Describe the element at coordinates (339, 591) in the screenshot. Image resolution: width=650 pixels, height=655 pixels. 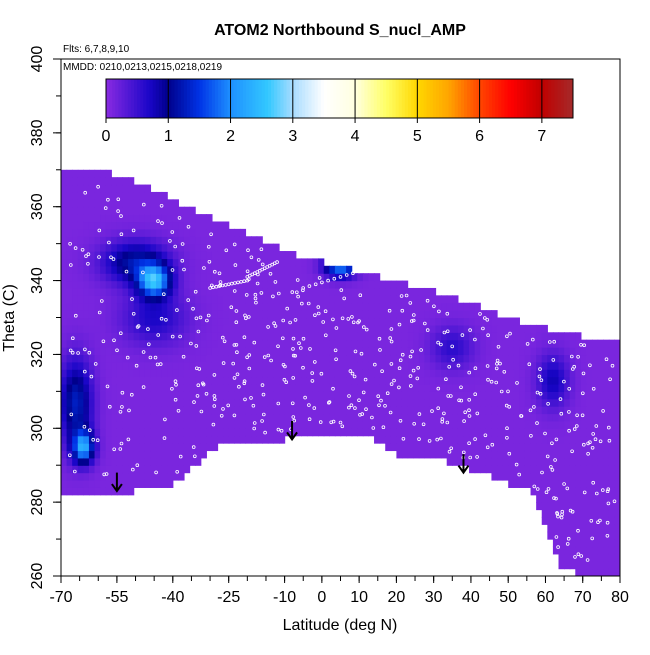
I see `x-axis: -70 -55 -40 -25 -10 0 10 20 30 40 50 60 70 80` at that location.